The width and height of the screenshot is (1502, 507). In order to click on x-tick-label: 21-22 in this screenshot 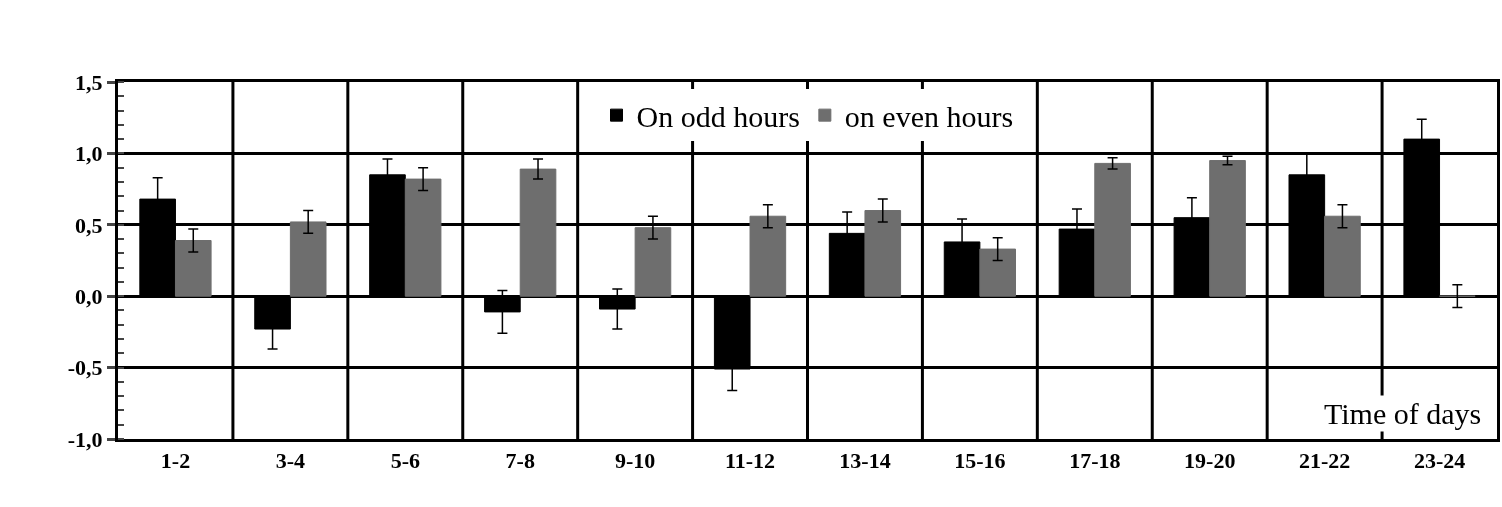, I will do `click(1324, 461)`.